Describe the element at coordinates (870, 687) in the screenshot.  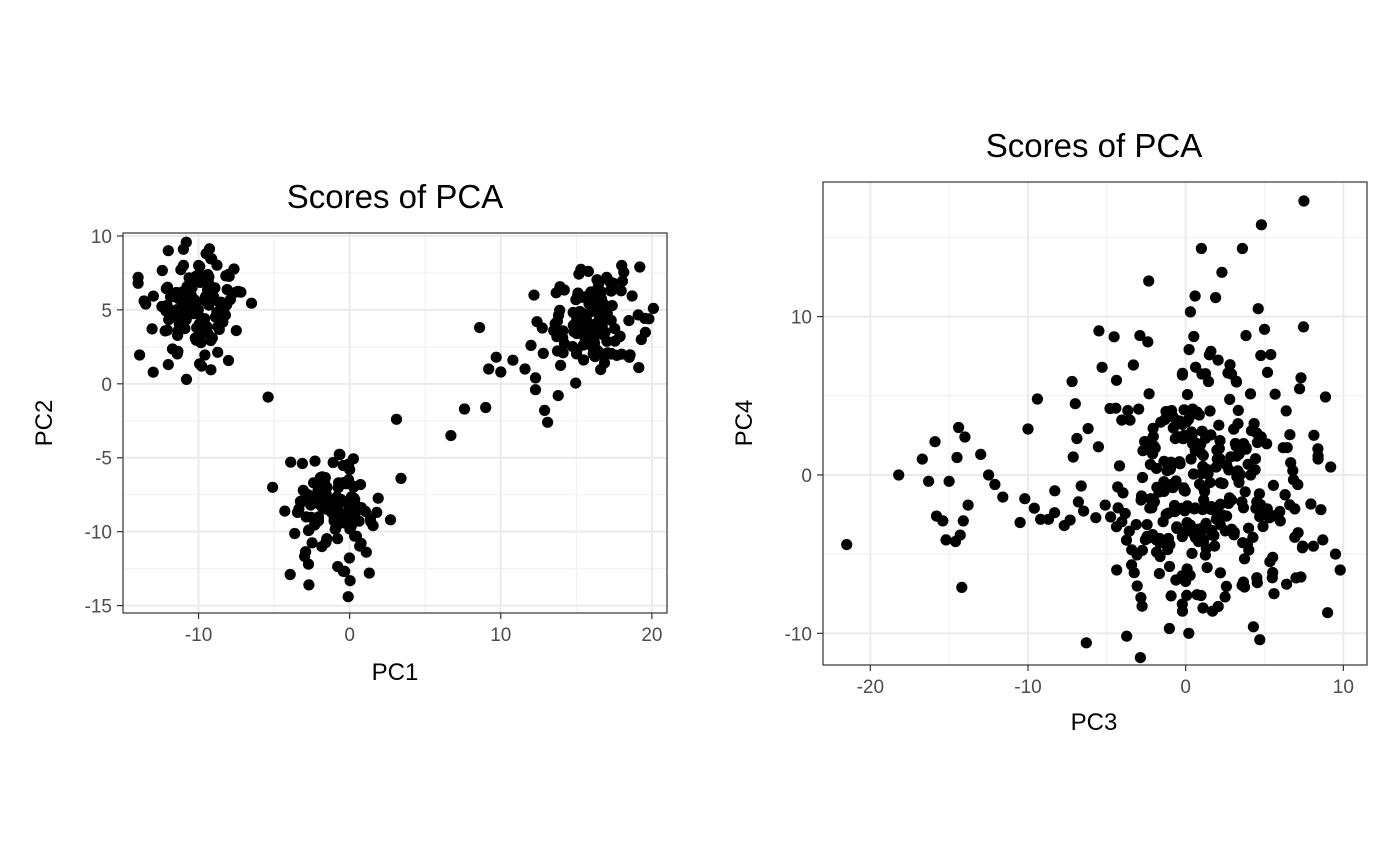
I see `x-tick-label: -20` at that location.